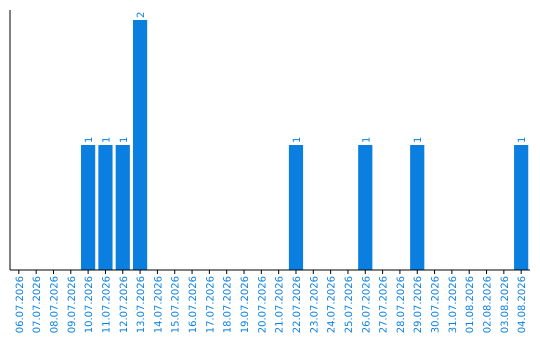 The height and width of the screenshot is (340, 540). I want to click on x-tick-label: 06.07.2026, so click(20, 305).